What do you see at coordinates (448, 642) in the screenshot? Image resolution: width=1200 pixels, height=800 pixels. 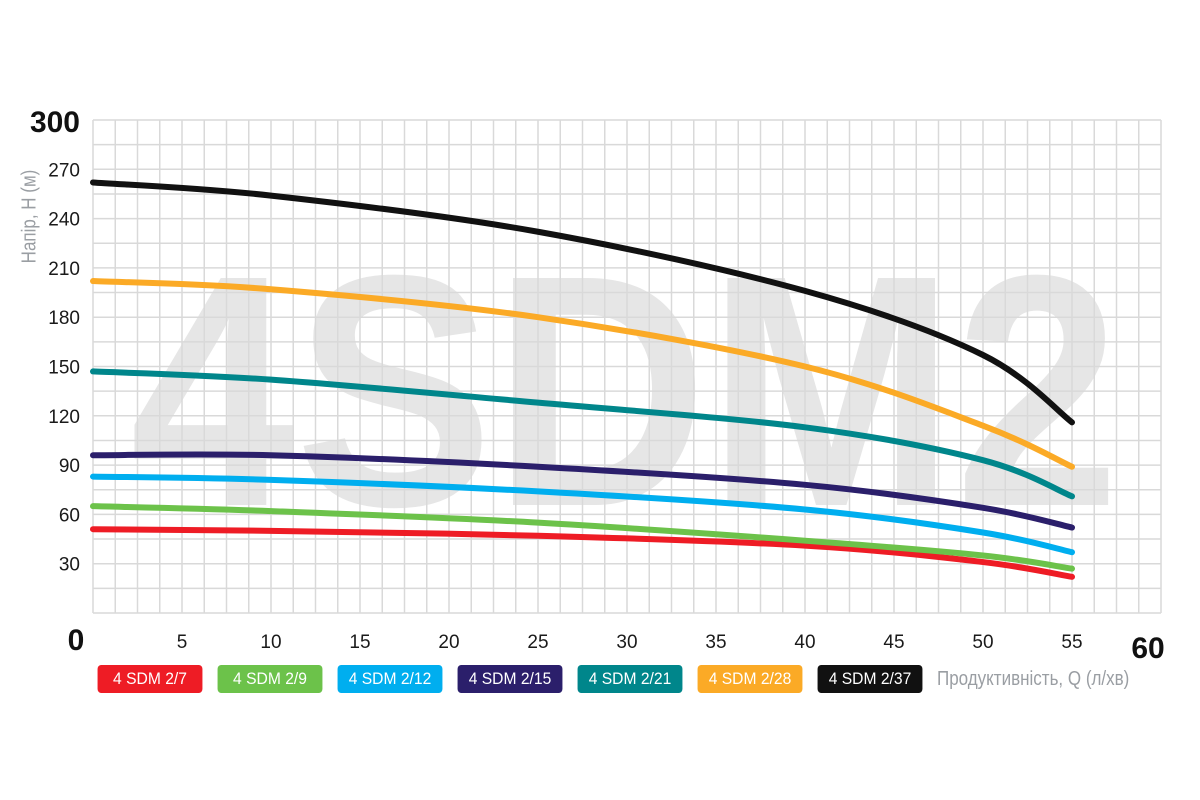 I see `x-tick-label: 20` at bounding box center [448, 642].